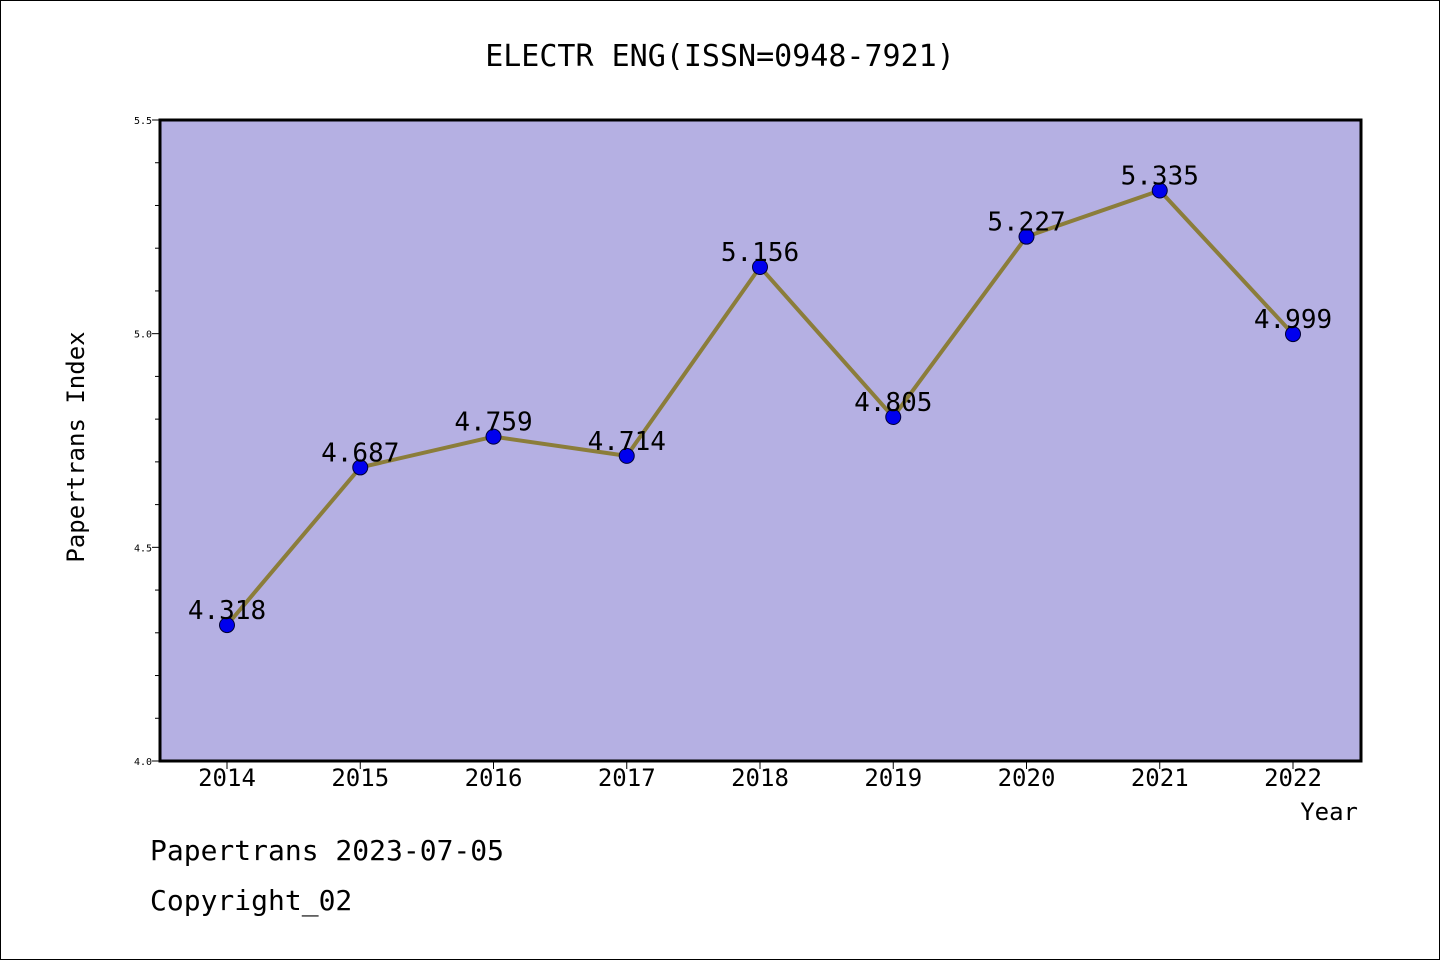  I want to click on data-label: 4.999, so click(1293, 320).